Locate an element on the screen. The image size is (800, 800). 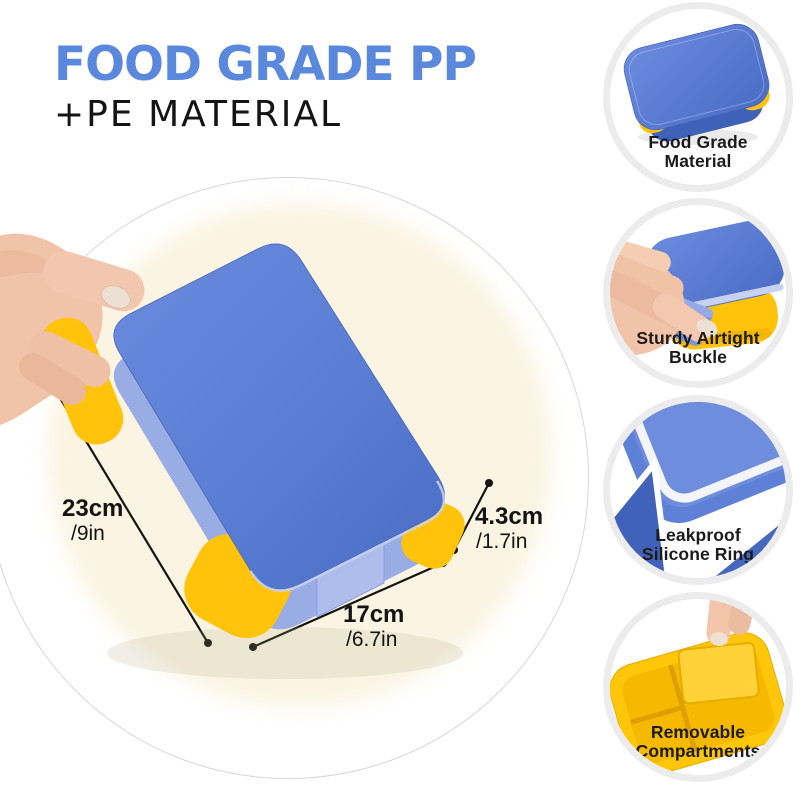
feature-card-airtight-buckle: Sturdy Airtight Buckle is located at coordinates (698, 293).